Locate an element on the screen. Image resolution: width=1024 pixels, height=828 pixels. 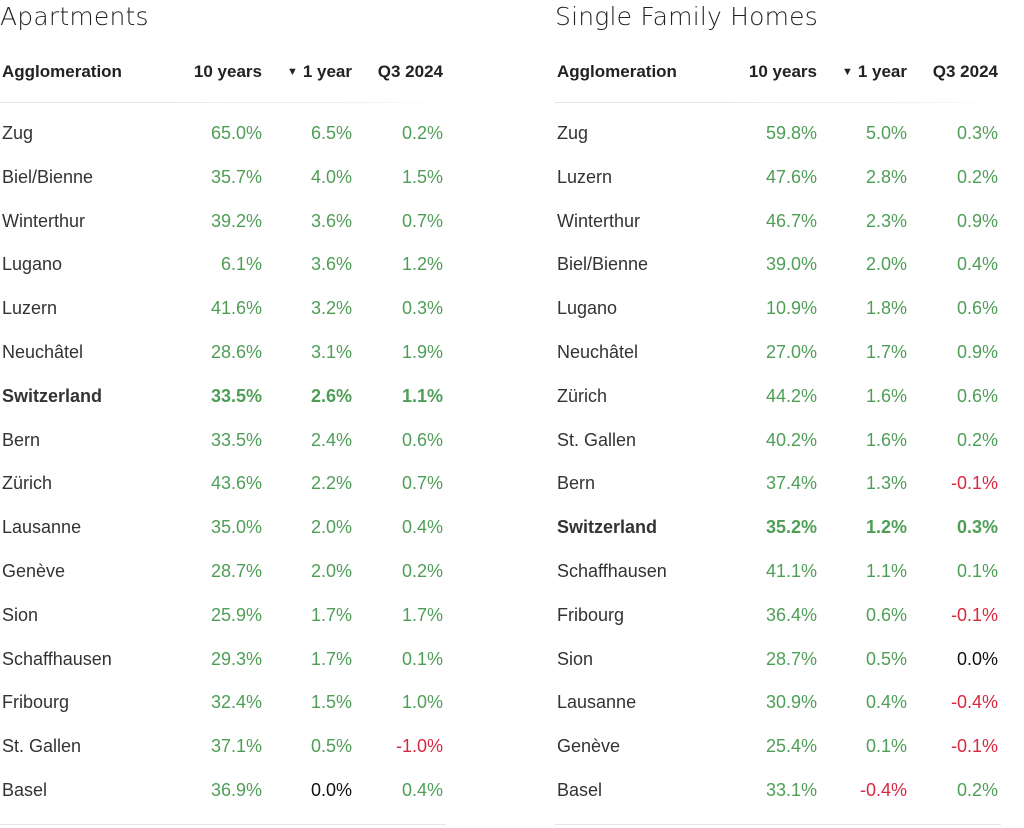
ten-years-cell: 30.9% is located at coordinates (791, 702).